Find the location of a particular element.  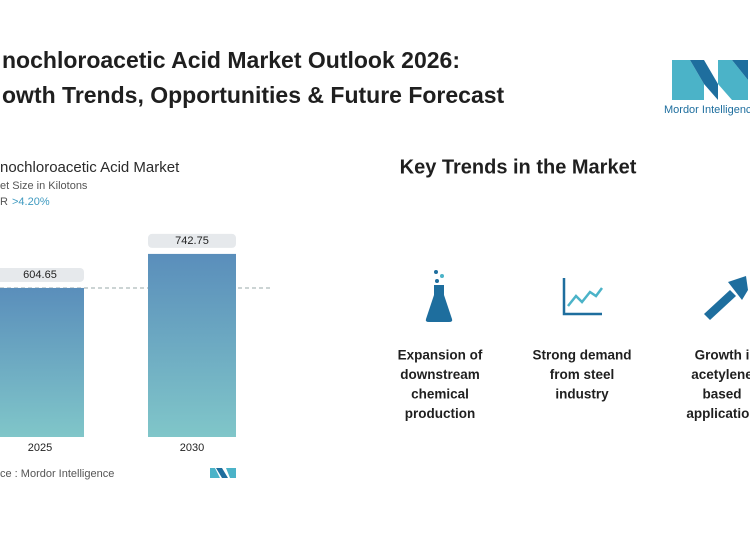

x-tick-label: 2025 is located at coordinates (40, 448).